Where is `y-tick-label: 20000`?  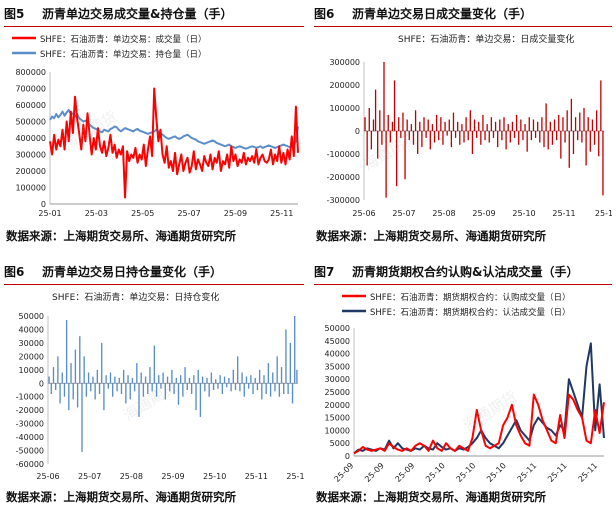
y-tick-label: 20000 is located at coordinates (31, 356).